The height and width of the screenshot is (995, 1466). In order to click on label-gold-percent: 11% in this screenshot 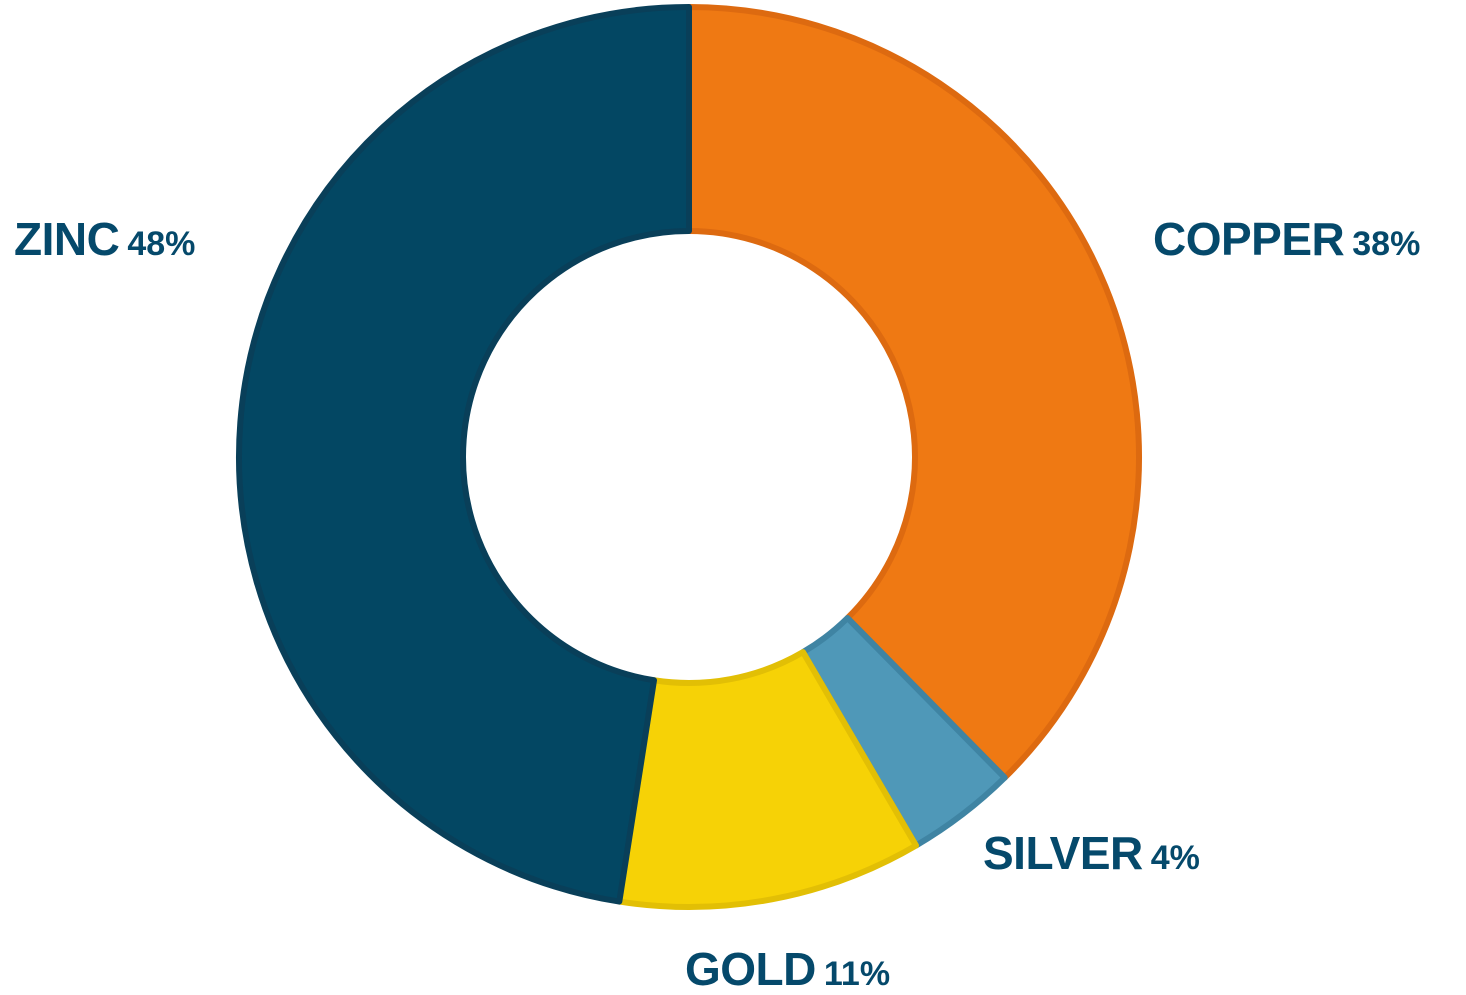, I will do `click(857, 974)`.